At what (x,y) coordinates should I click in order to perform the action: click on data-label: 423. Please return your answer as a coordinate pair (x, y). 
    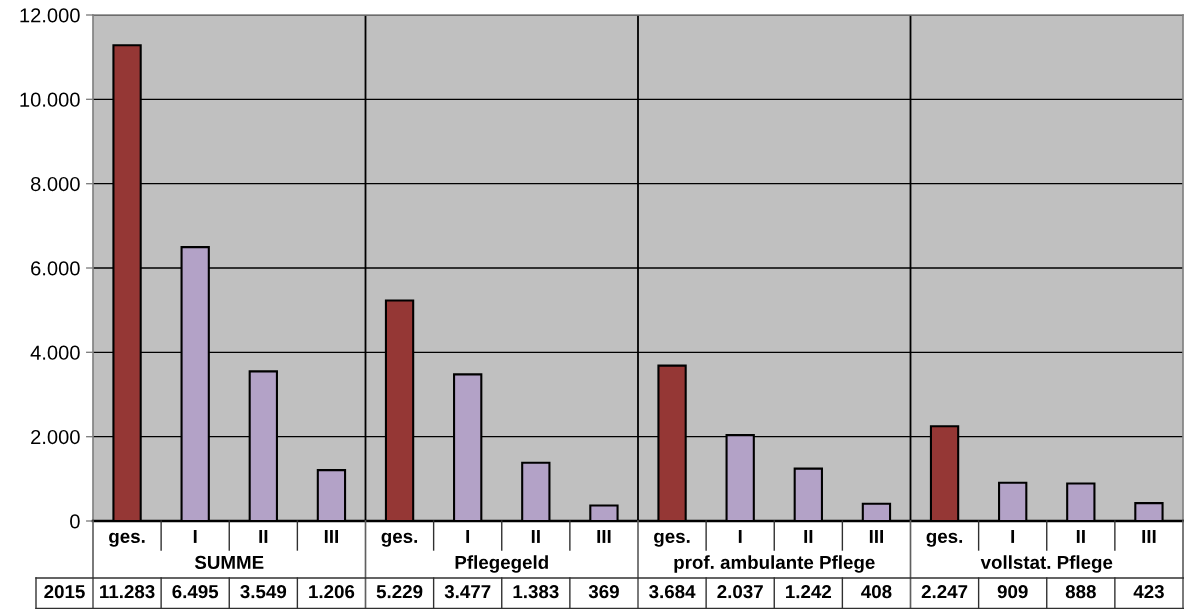
    Looking at the image, I should click on (1148, 592).